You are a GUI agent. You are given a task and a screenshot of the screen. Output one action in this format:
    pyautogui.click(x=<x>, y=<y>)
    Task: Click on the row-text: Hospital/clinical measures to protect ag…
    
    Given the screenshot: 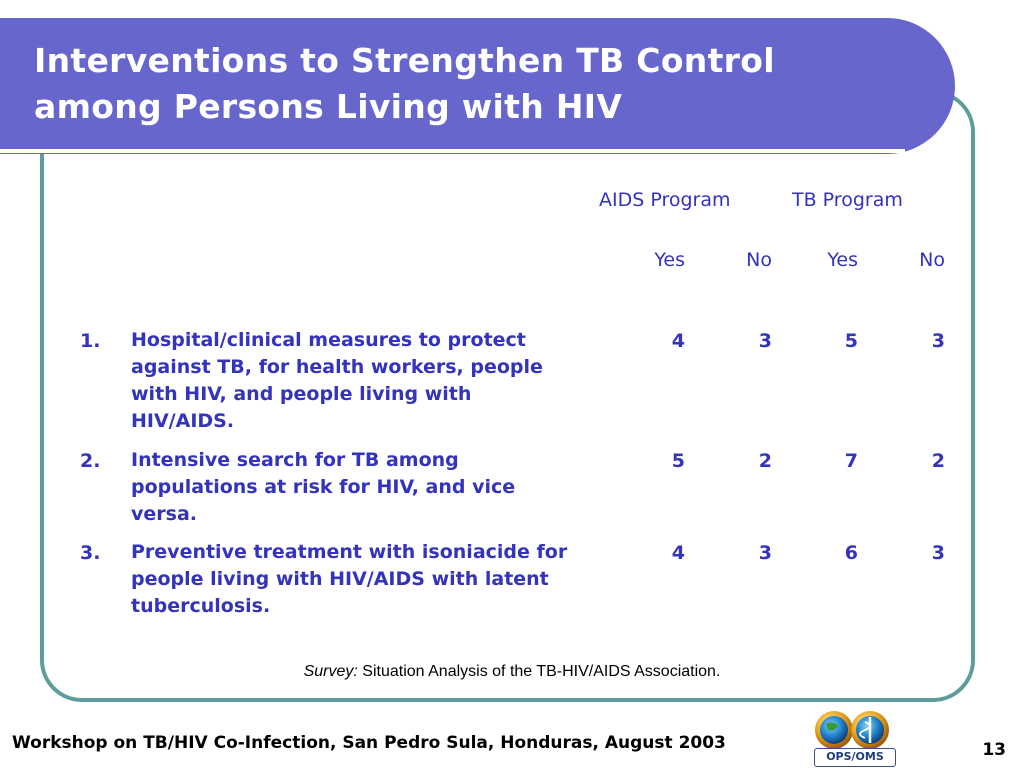 What is the action you would take?
    pyautogui.click(x=337, y=380)
    